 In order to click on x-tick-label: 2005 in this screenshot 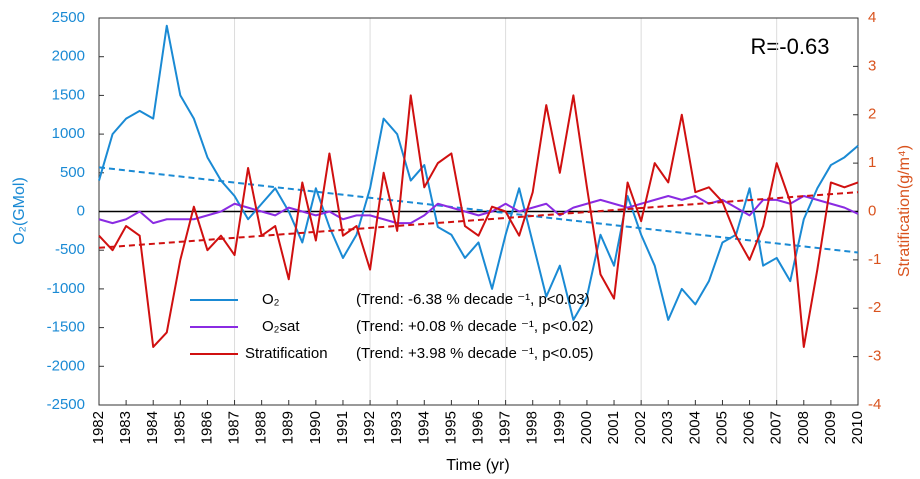, I will do `click(721, 427)`.